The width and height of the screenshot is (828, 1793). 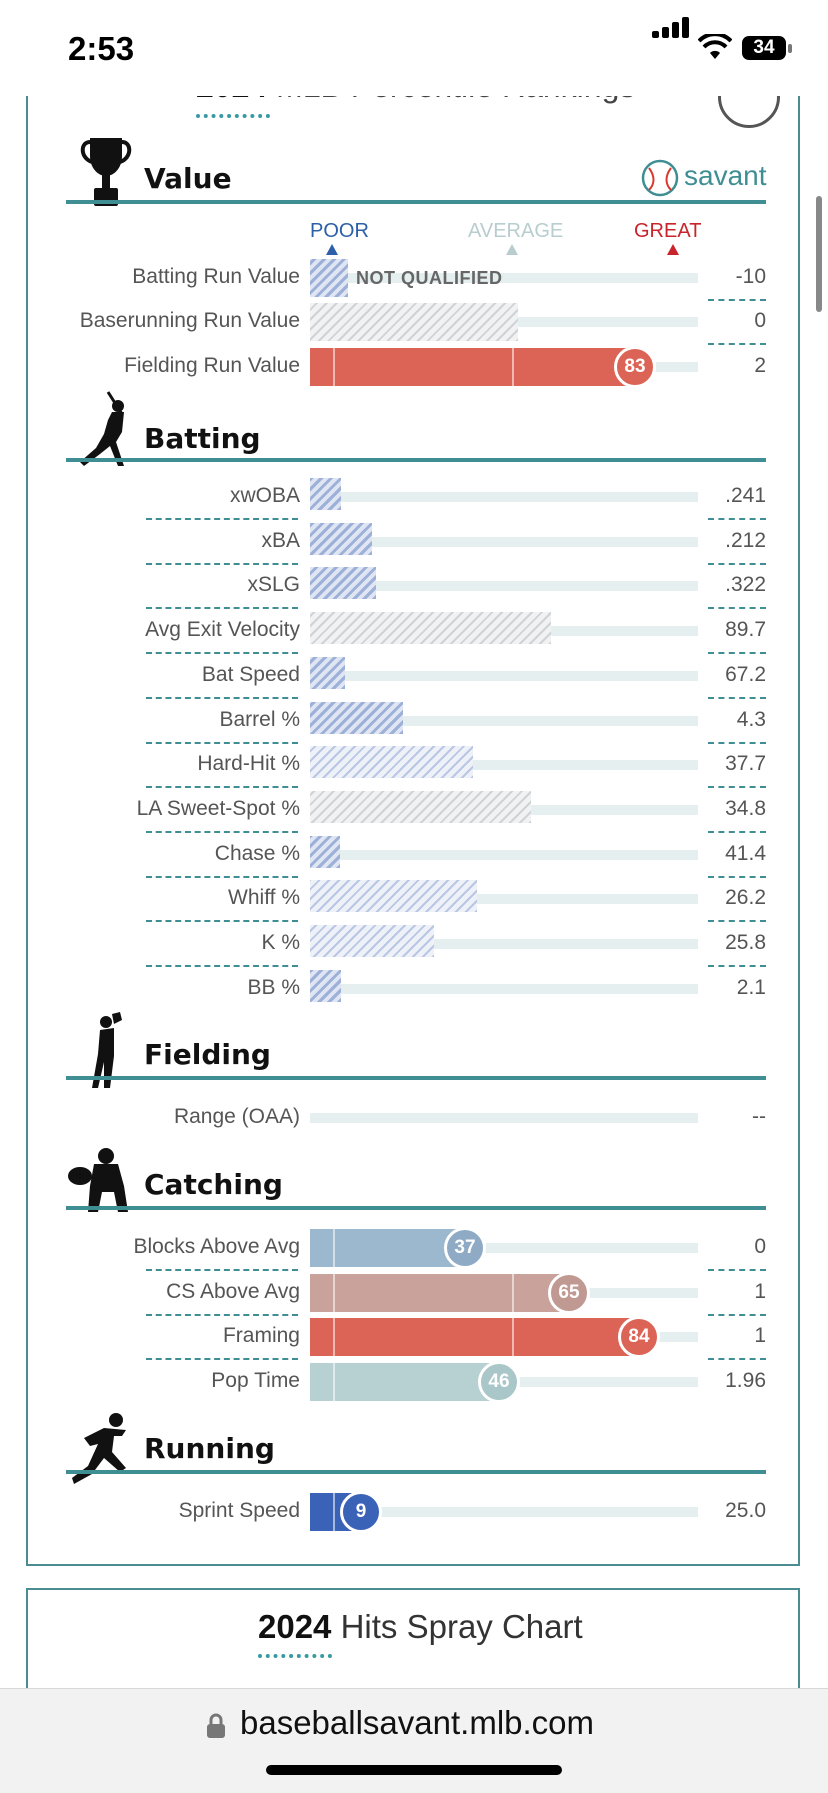 What do you see at coordinates (465, 1248) in the screenshot?
I see `percentile-bubble: 37` at bounding box center [465, 1248].